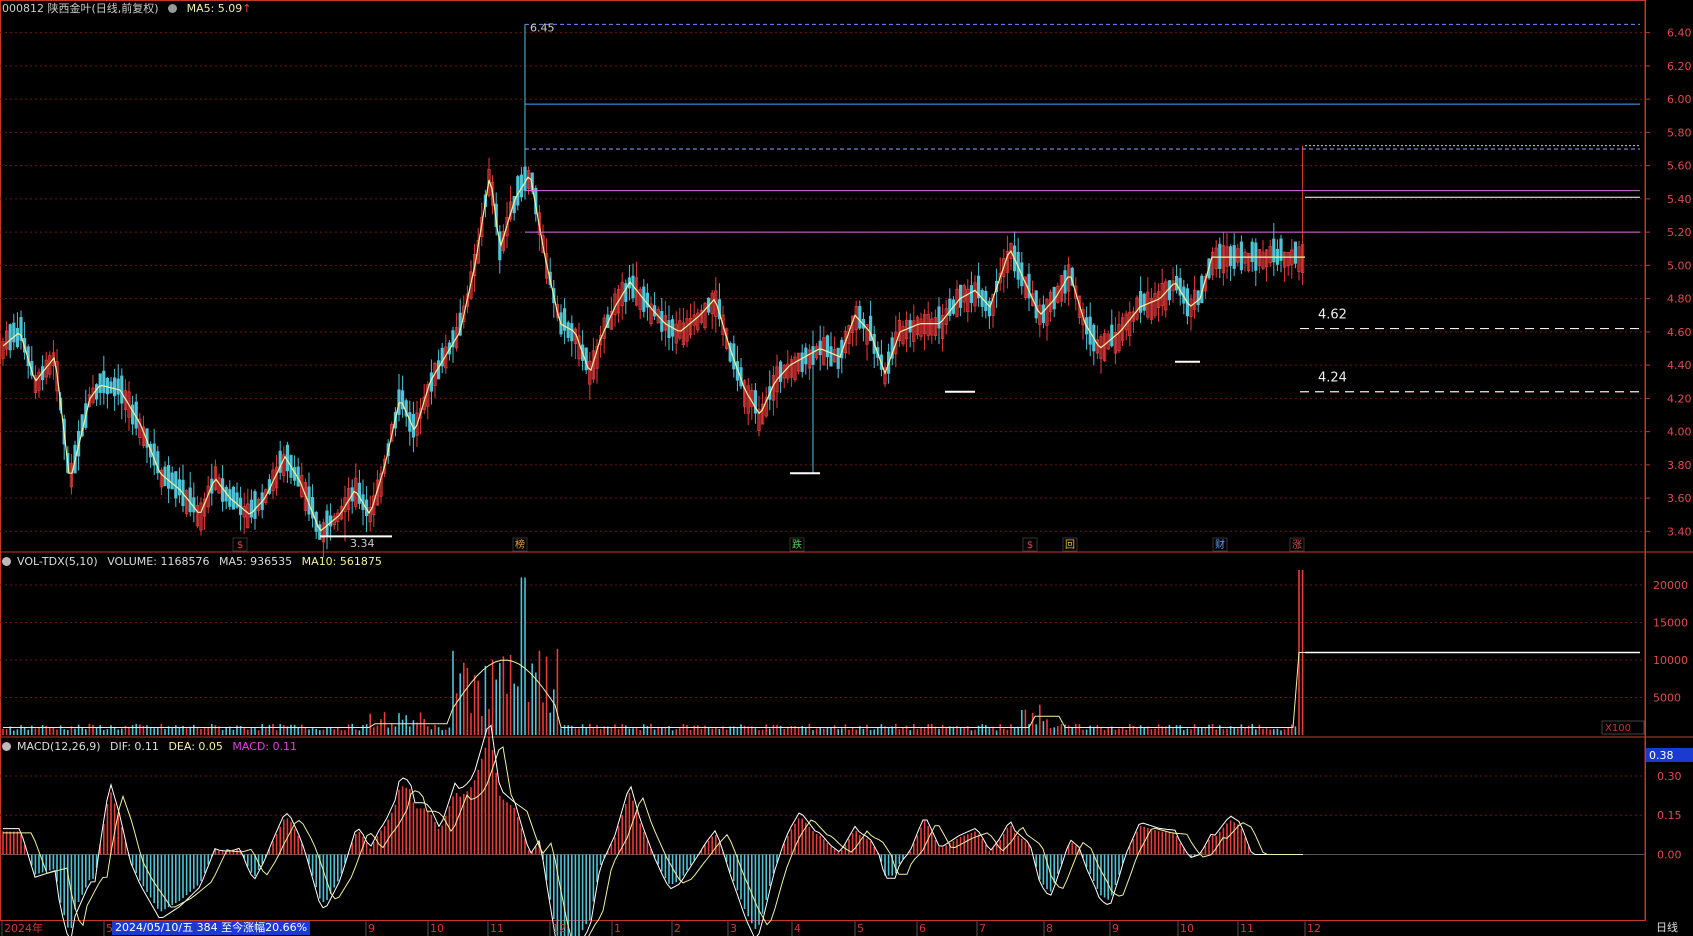  What do you see at coordinates (371, 928) in the screenshot?
I see `date-tick-label: 9` at bounding box center [371, 928].